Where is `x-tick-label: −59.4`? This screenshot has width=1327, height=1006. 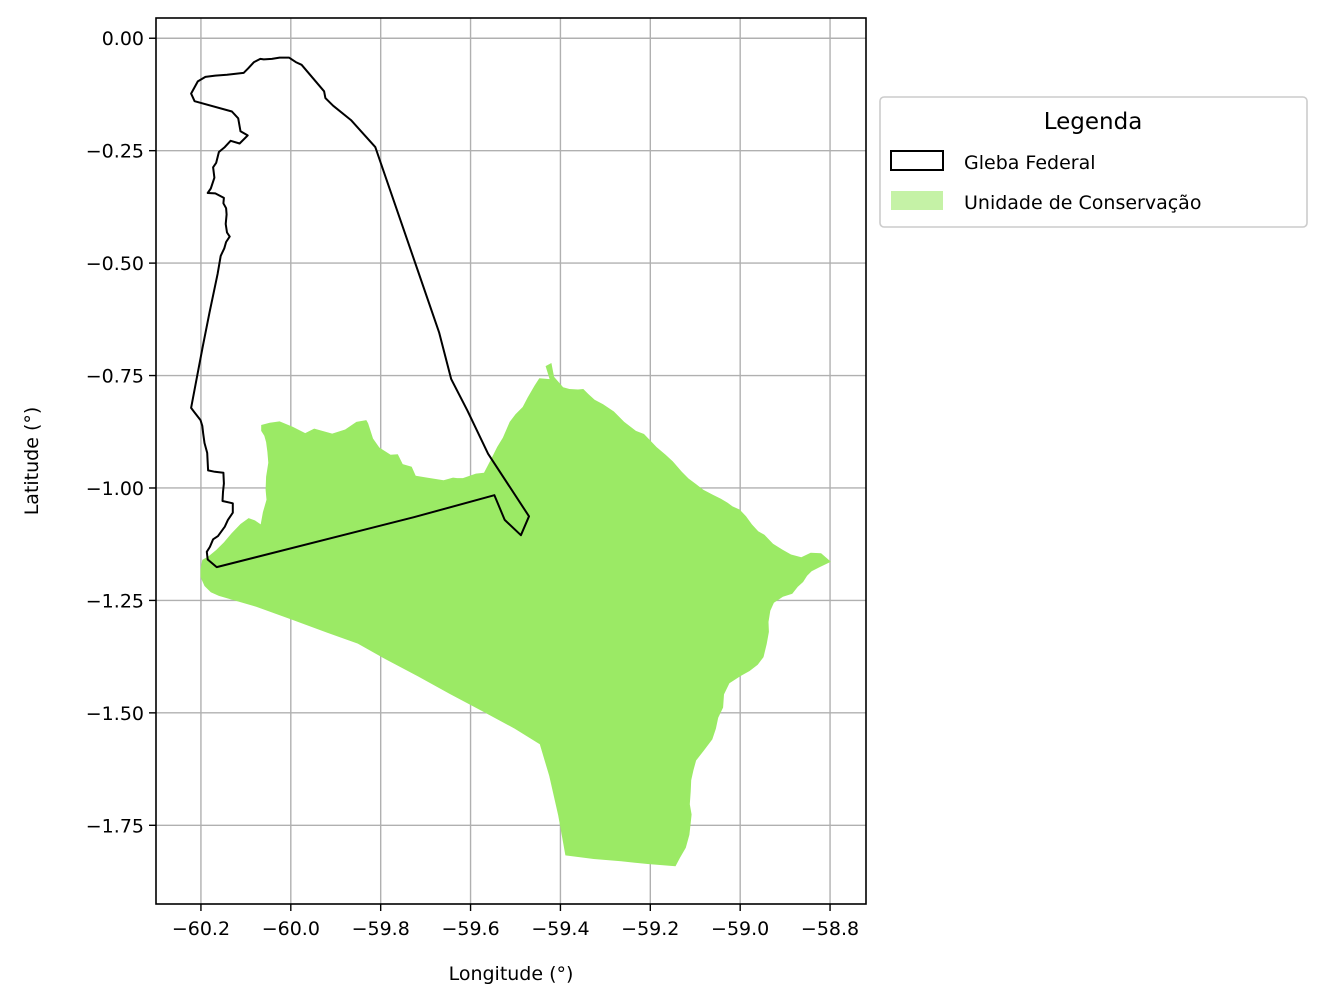
x-tick-label: −59.4 is located at coordinates (560, 929).